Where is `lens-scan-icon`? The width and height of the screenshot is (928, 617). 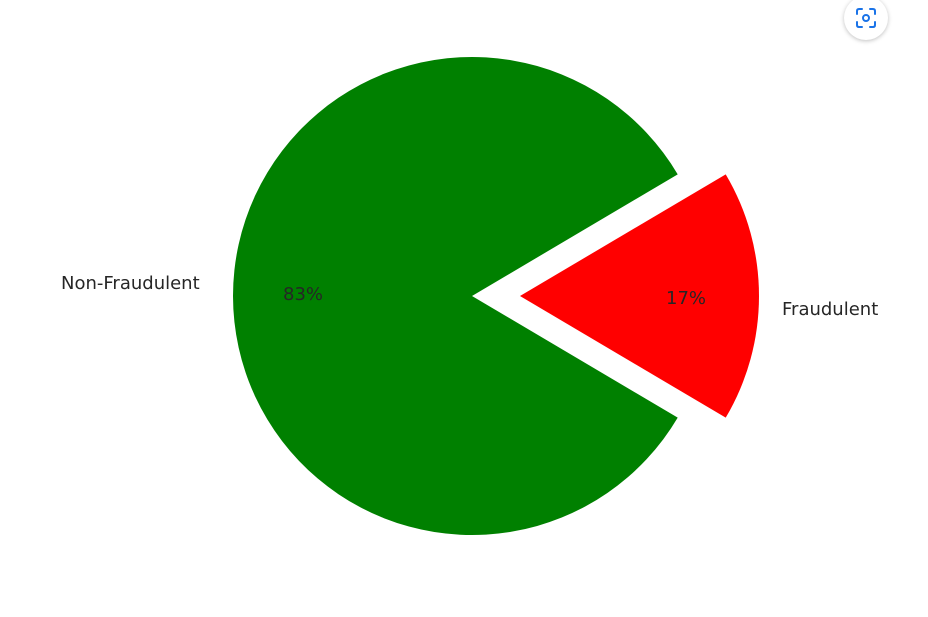 lens-scan-icon is located at coordinates (866, 18).